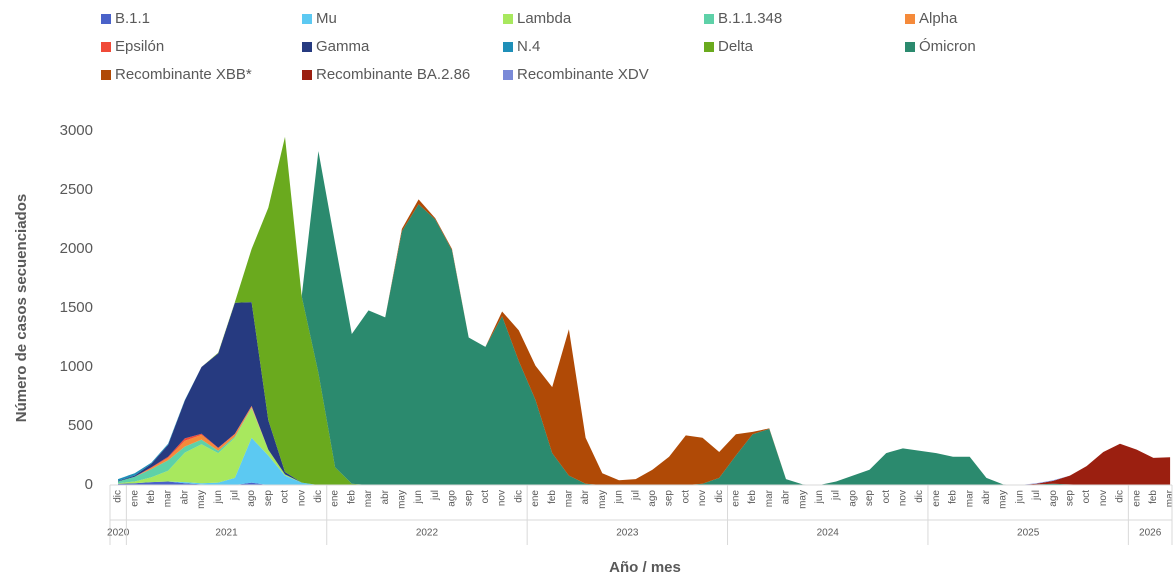 The image size is (1174, 588). Describe the element at coordinates (583, 74) in the screenshot. I see `legend-label: Recombinante XDV` at that location.